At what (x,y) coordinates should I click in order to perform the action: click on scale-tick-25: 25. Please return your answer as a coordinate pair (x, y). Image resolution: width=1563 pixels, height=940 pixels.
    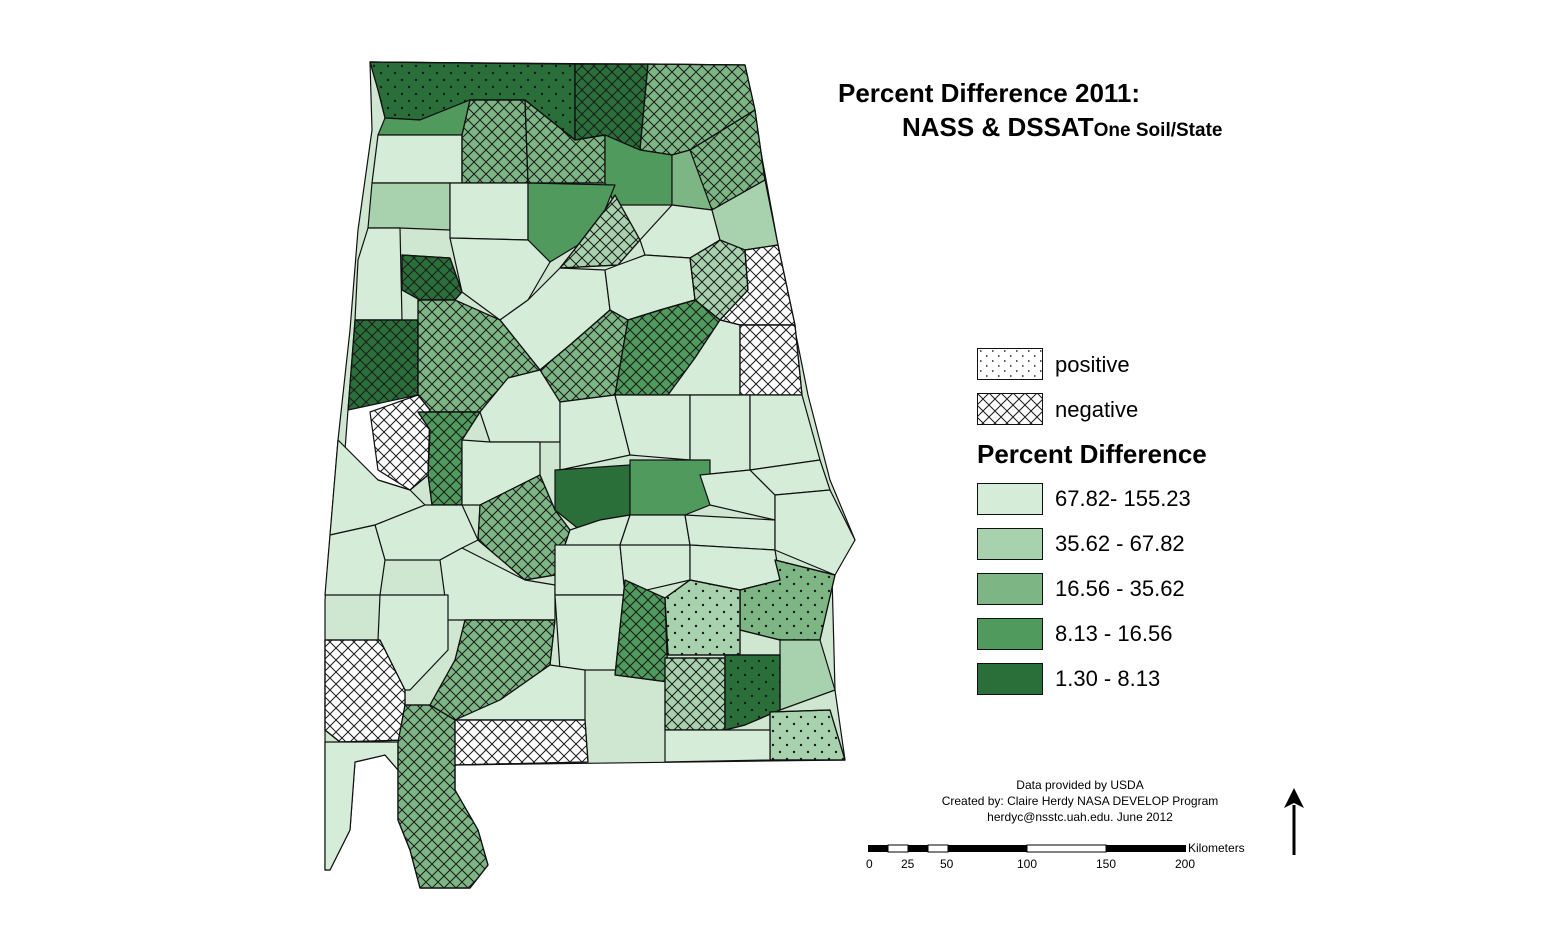
    Looking at the image, I should click on (908, 864).